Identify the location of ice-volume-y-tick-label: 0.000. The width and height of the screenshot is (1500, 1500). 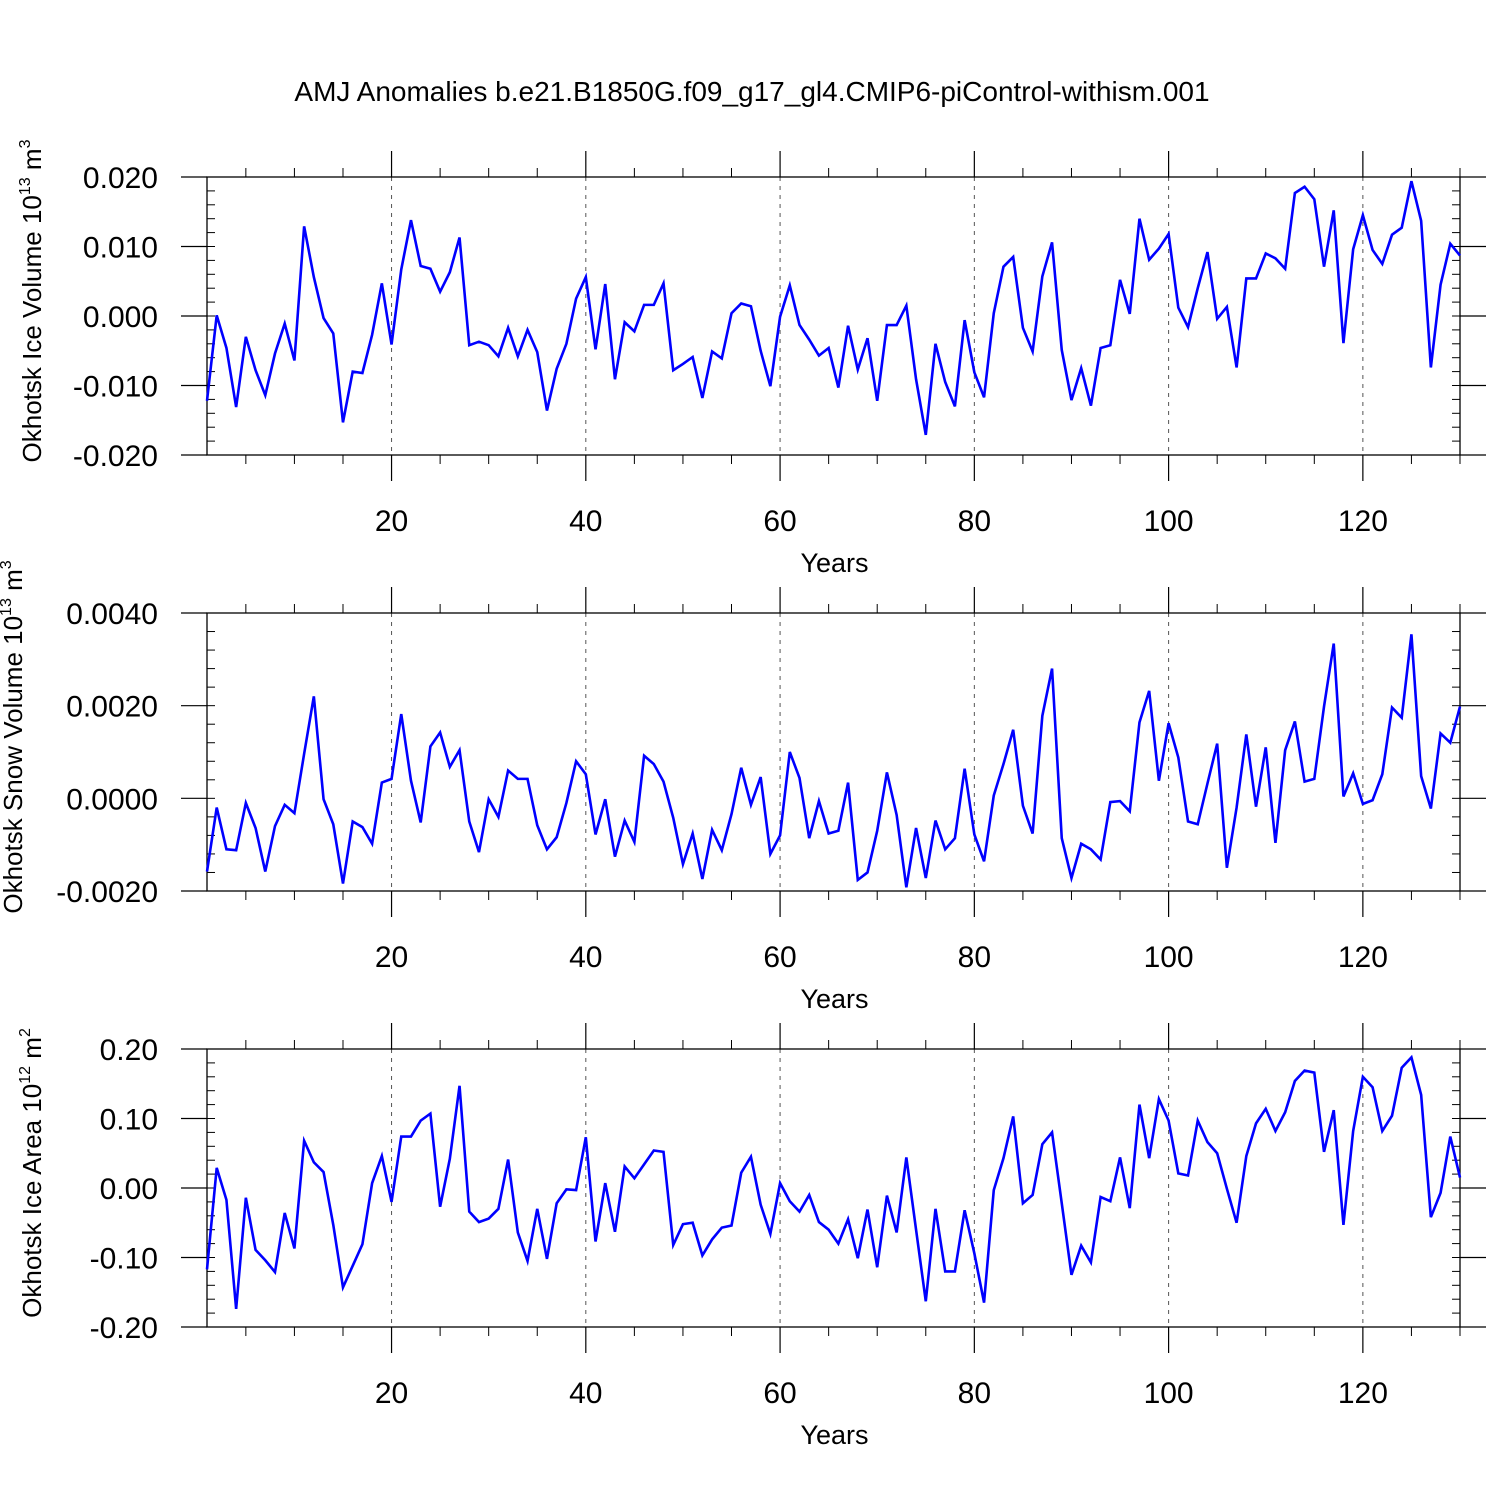
(120, 317).